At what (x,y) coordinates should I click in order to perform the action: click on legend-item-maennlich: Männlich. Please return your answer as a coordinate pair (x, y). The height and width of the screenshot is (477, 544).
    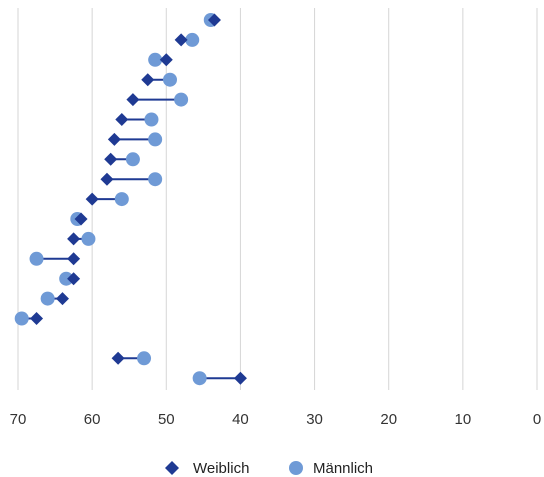
    Looking at the image, I should click on (331, 468).